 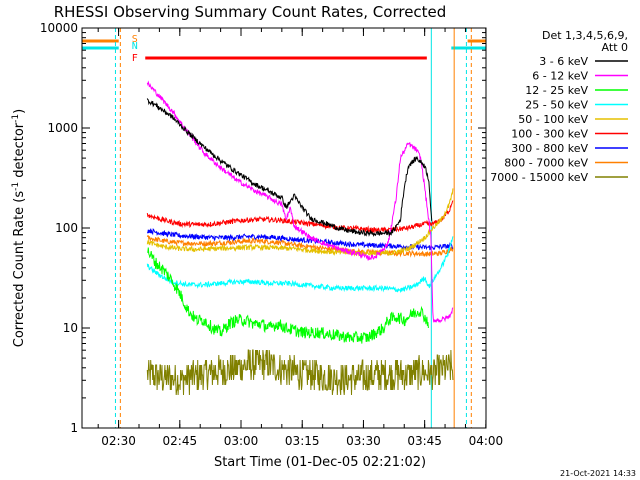 I want to click on timestamp: 21-Oct-2021 14:33, so click(x=598, y=473).